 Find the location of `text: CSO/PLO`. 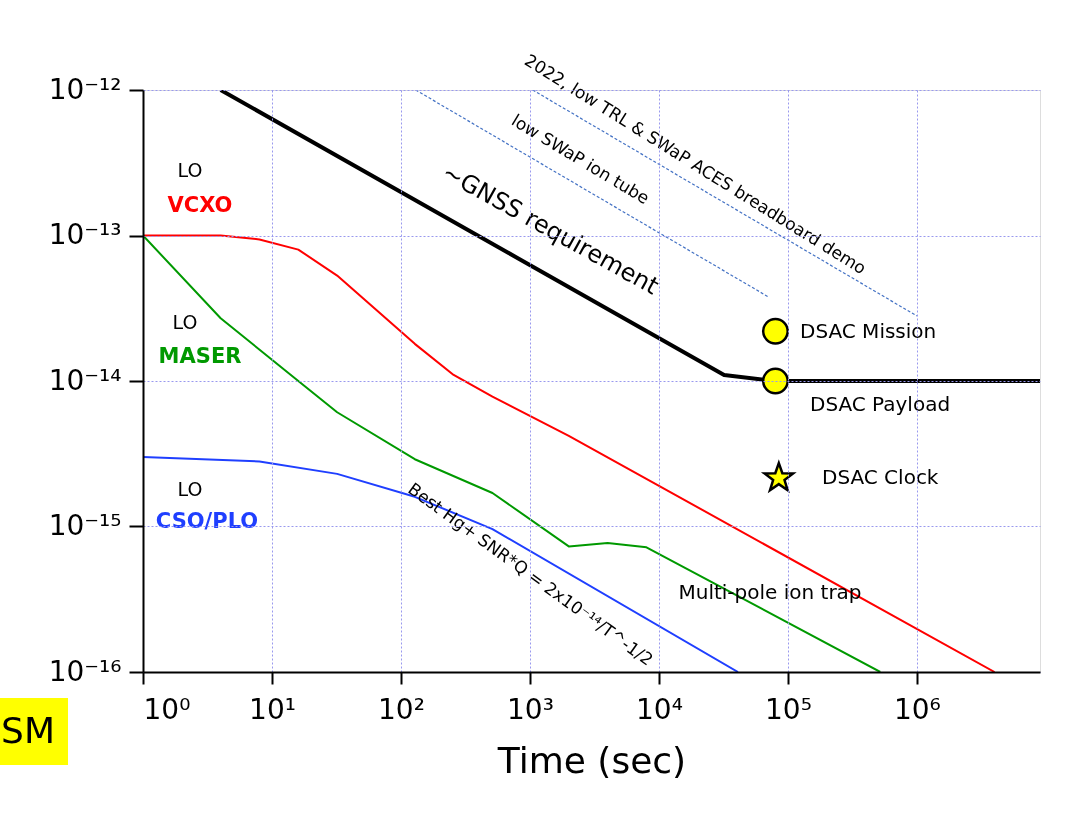

text: CSO/PLO is located at coordinates (207, 521).